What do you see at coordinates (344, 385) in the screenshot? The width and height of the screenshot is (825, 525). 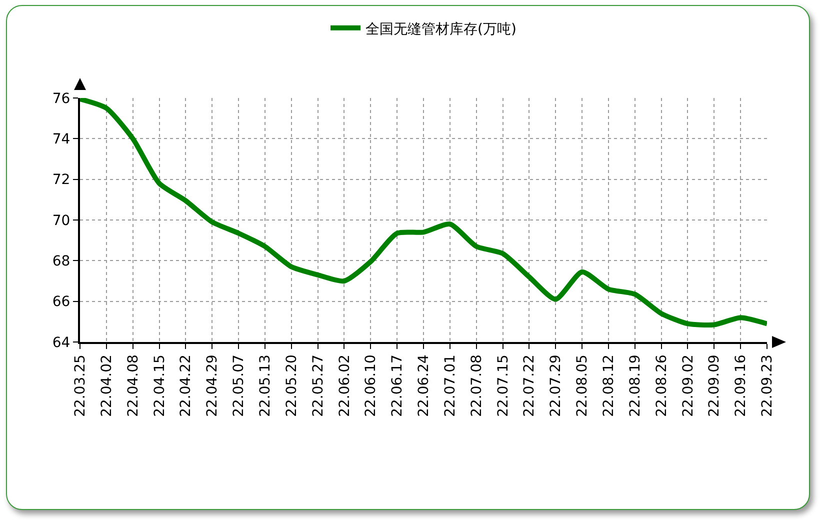 I see `x-tick-label: 22.06.02` at bounding box center [344, 385].